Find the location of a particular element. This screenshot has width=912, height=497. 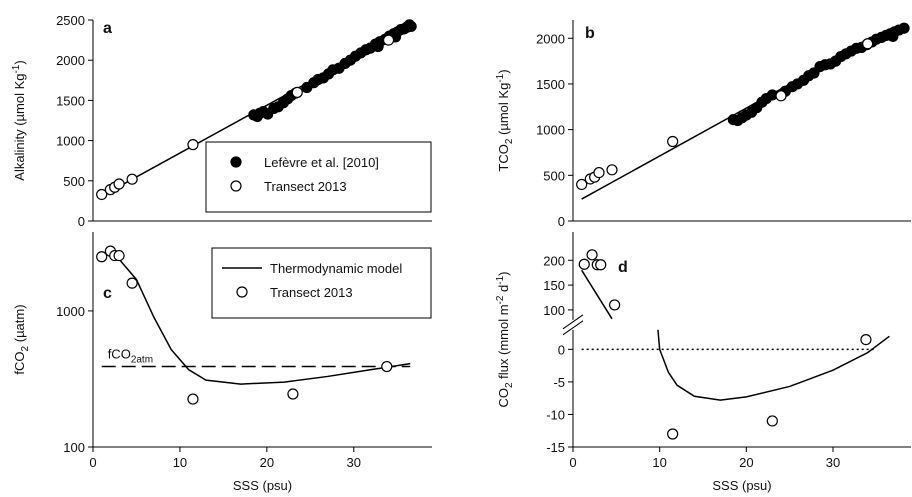

y-tick-label: 200 is located at coordinates (554, 260).